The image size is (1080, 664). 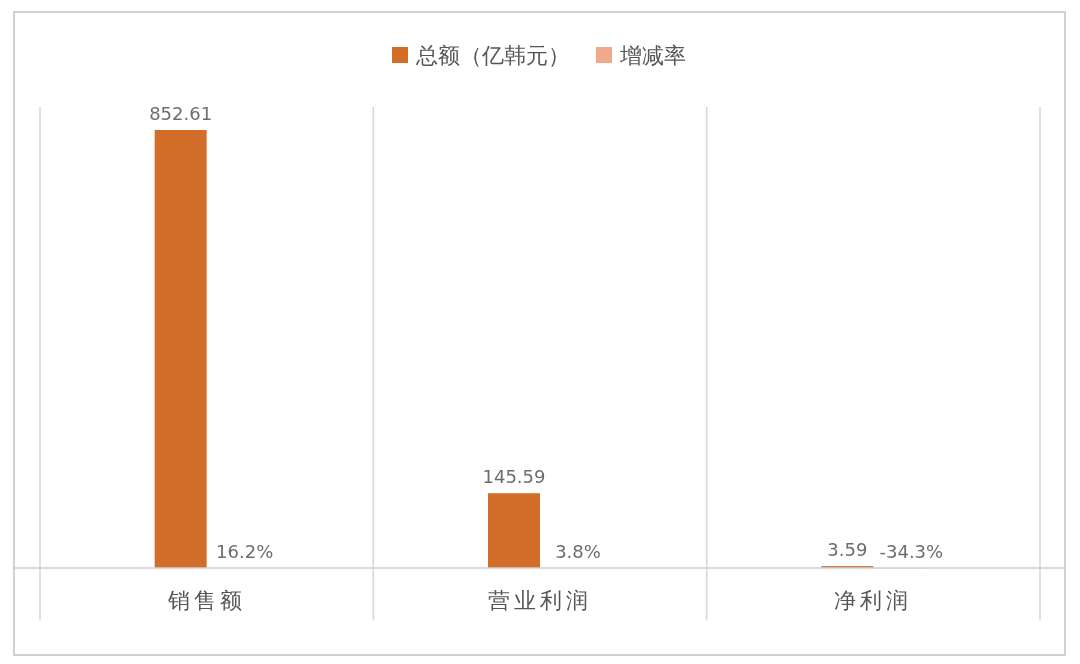 I want to click on data-label: 3.8%, so click(x=578, y=551).